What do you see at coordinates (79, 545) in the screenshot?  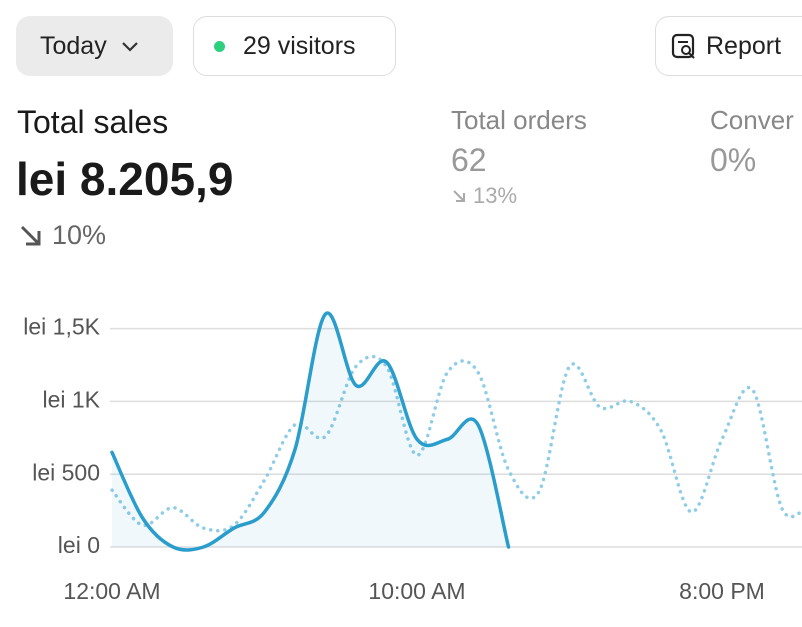 I see `y-tick-label: lei 0` at bounding box center [79, 545].